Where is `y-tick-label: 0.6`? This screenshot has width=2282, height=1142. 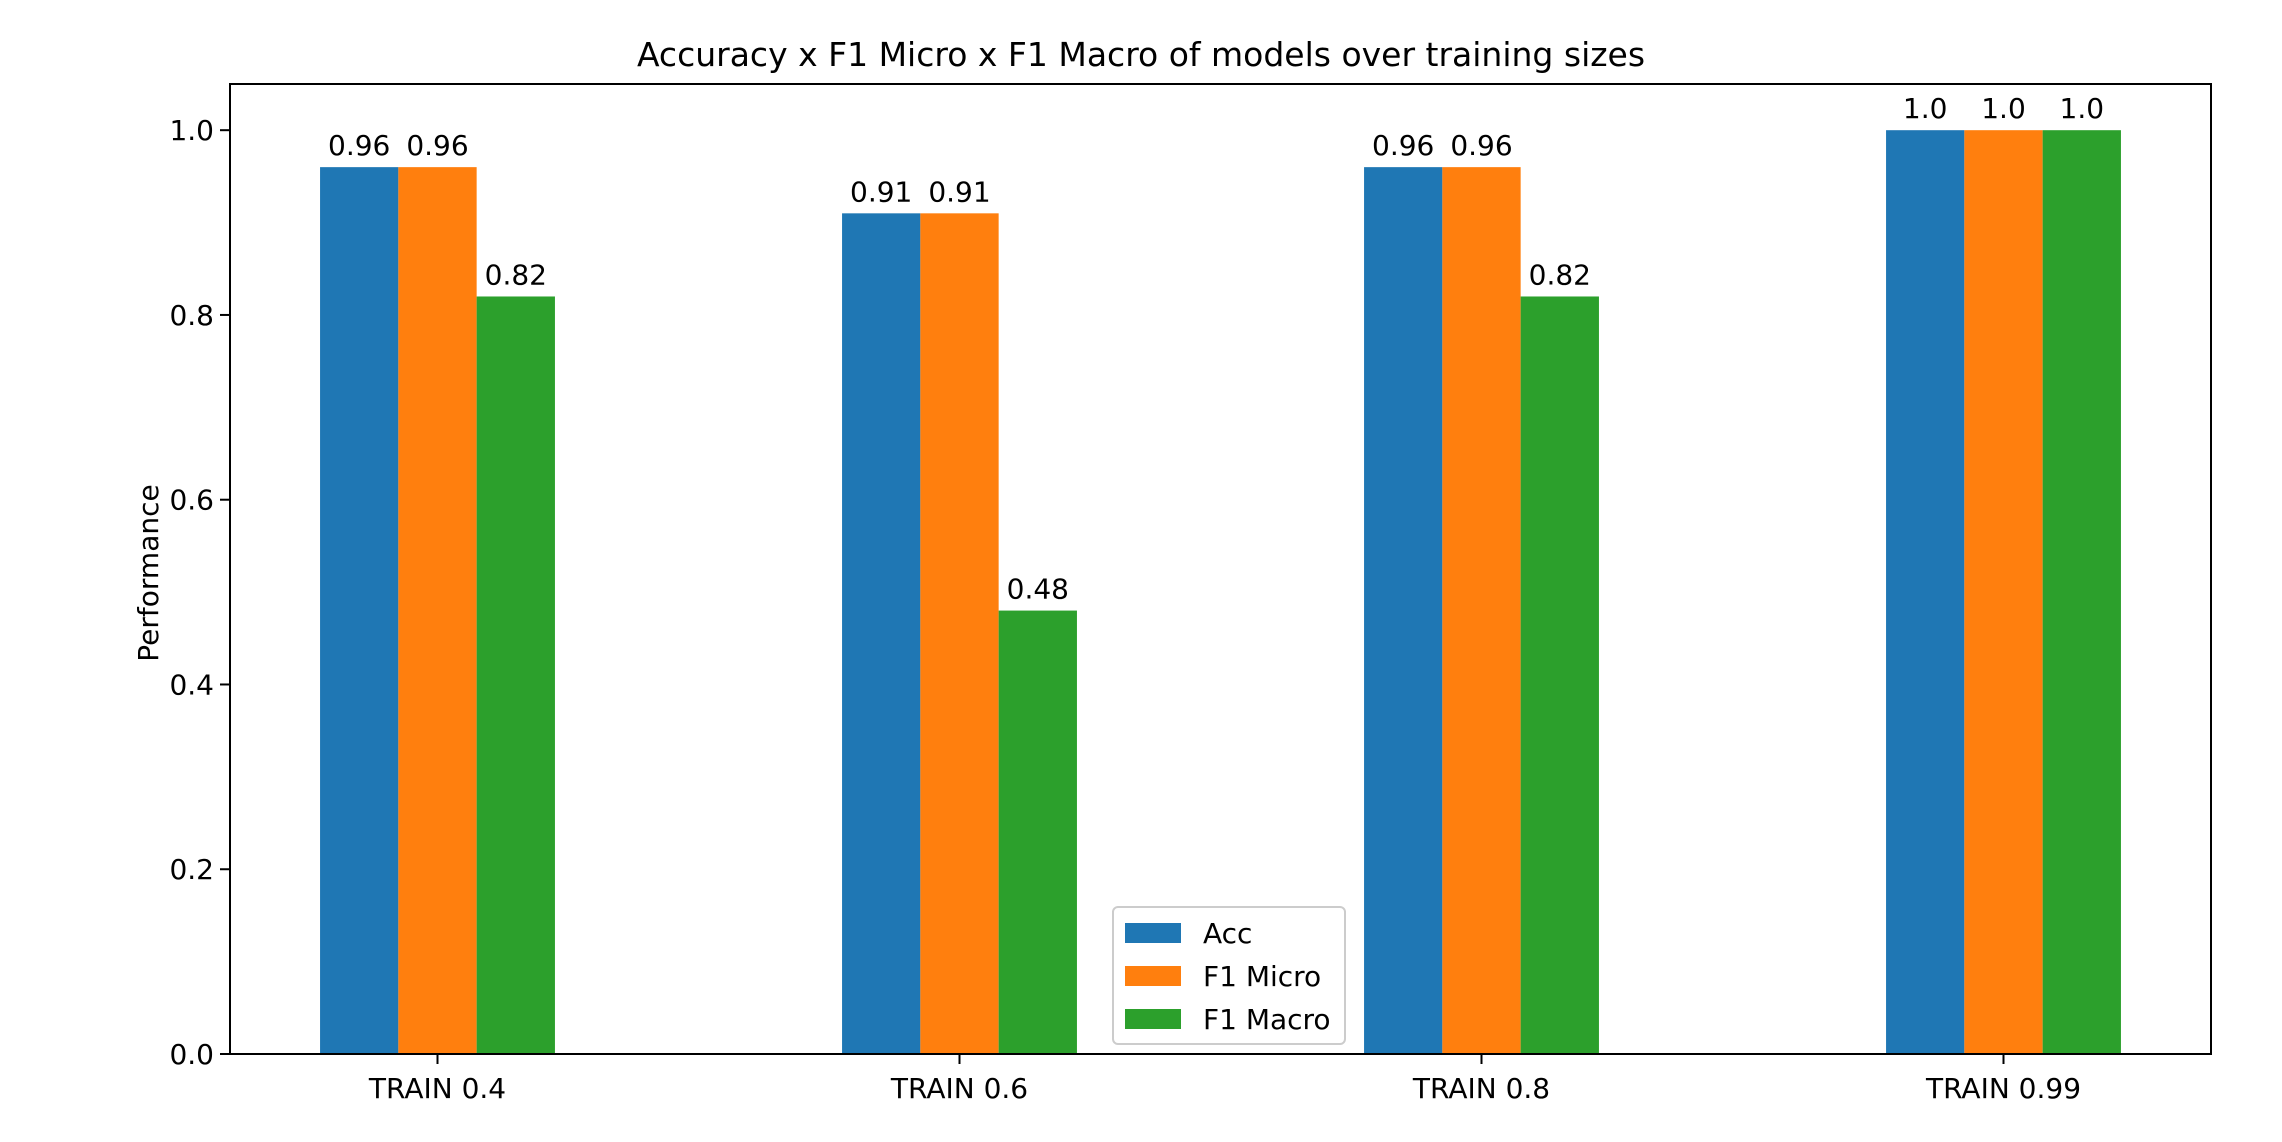
y-tick-label: 0.6 is located at coordinates (191, 500).